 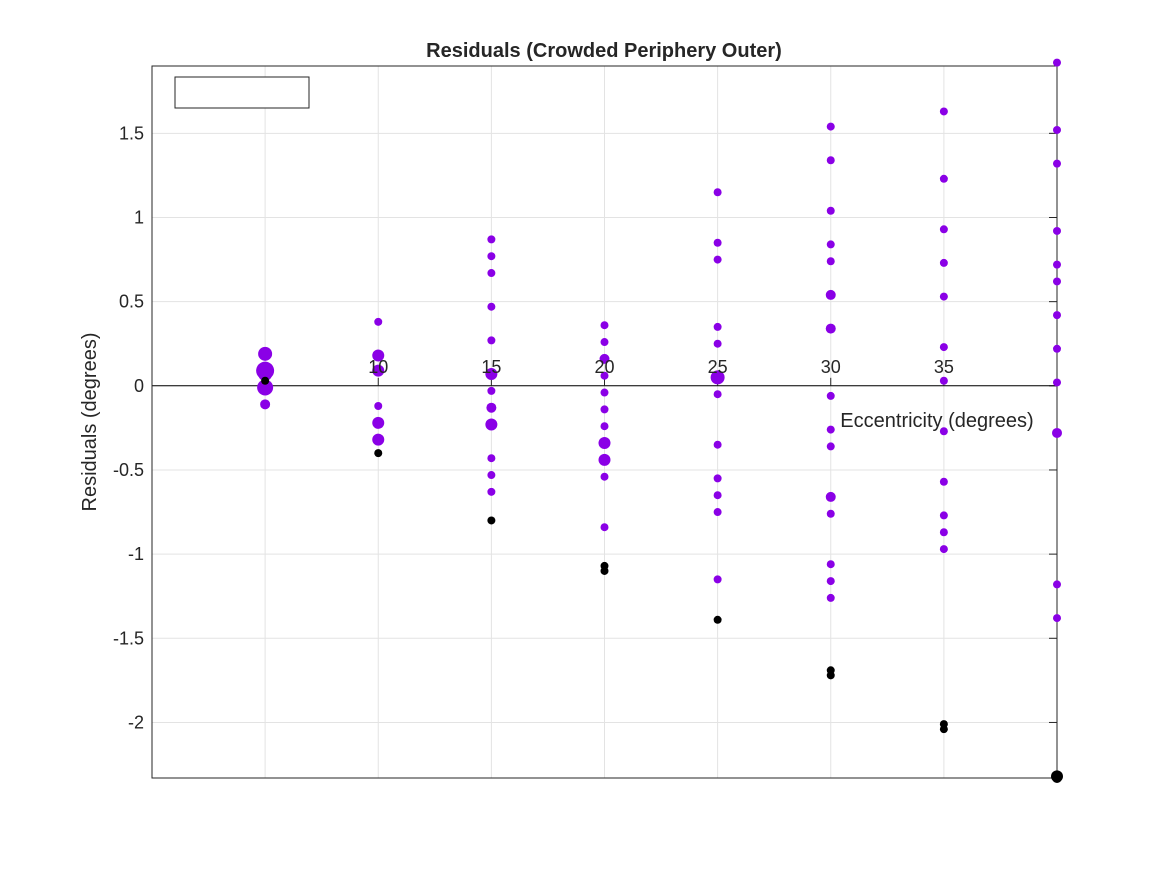 I want to click on x-tick-label: 25, so click(x=718, y=367).